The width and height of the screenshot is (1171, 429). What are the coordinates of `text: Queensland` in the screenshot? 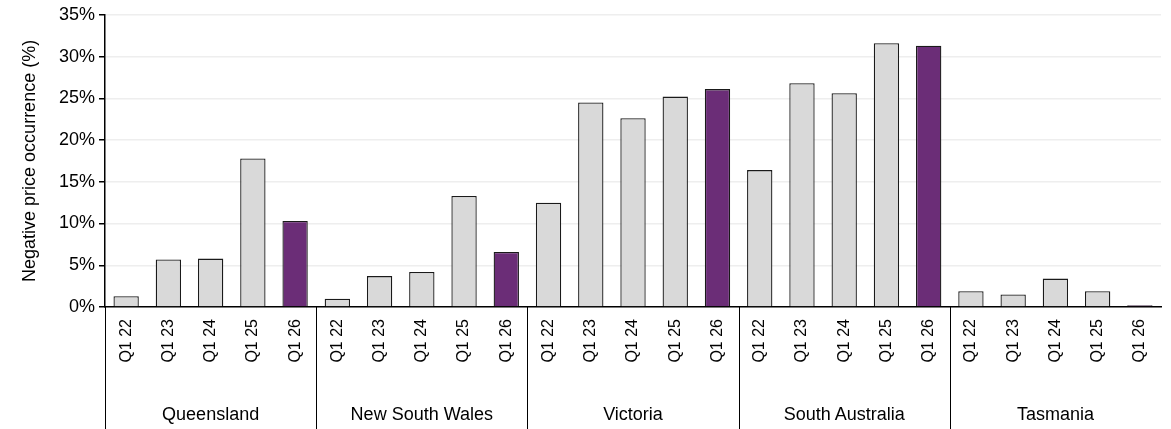 It's located at (211, 413).